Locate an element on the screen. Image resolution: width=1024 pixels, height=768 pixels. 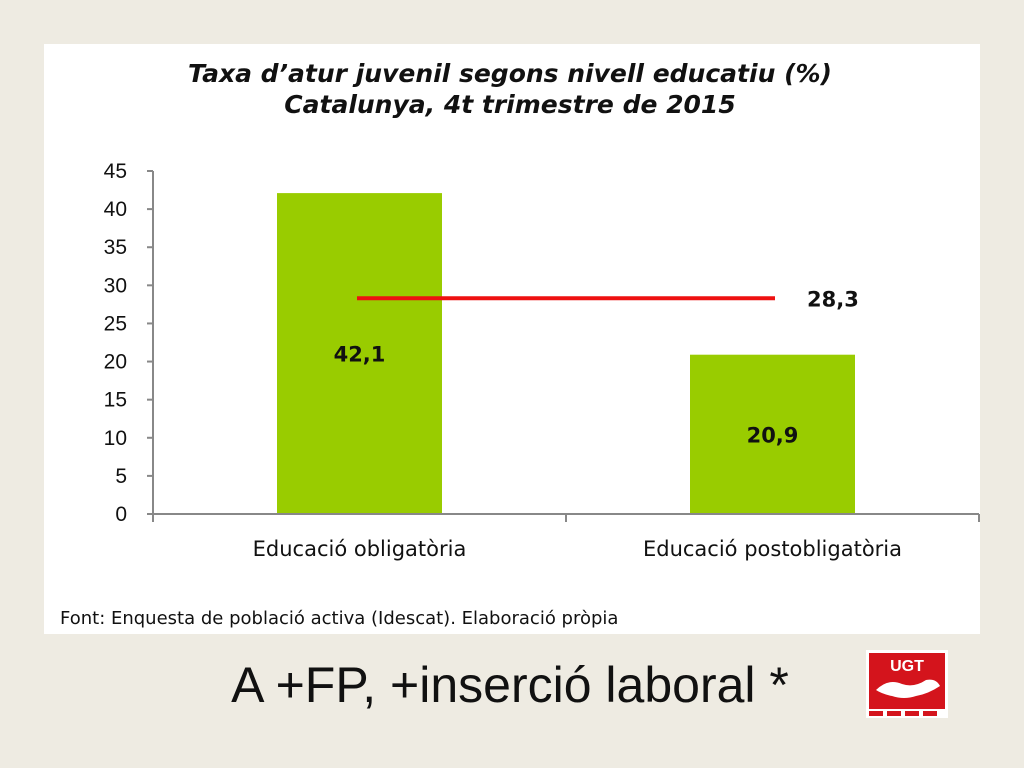
slide-caption: A +FP, +inserció laboral * is located at coordinates (510, 685).